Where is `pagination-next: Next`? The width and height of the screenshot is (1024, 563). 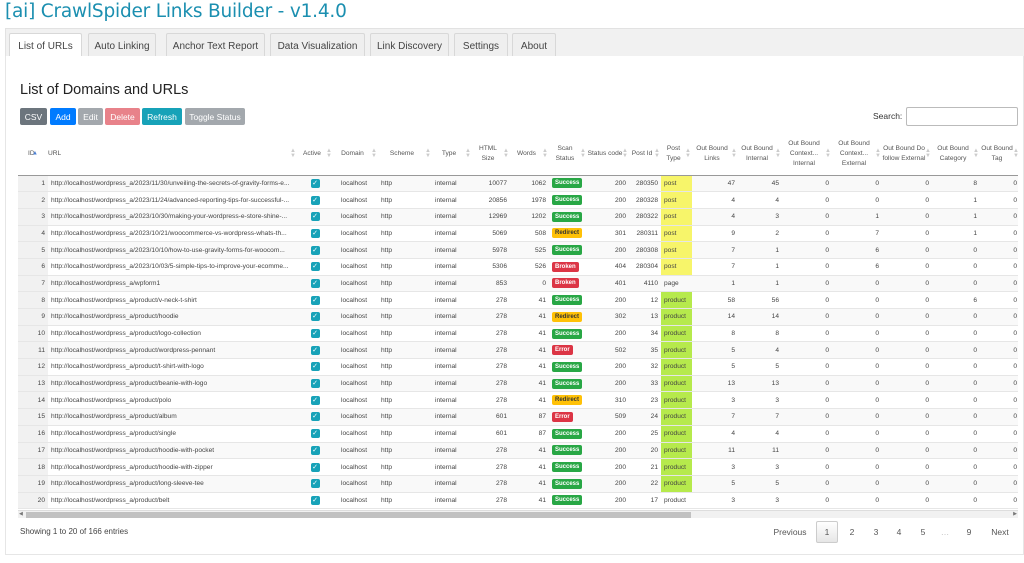 pagination-next: Next is located at coordinates (1000, 532).